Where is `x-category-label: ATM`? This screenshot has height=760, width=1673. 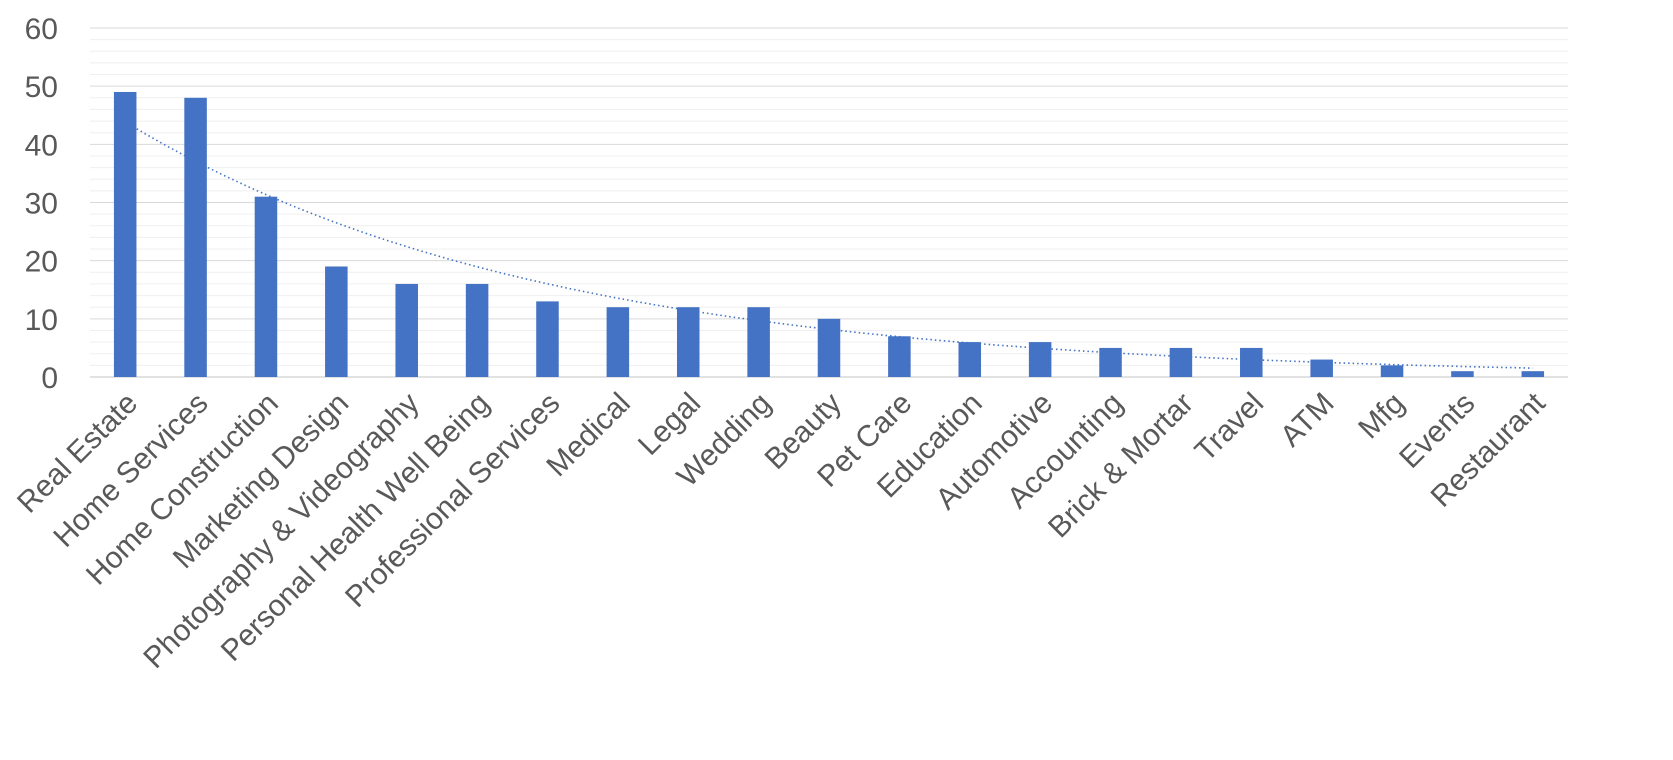
x-category-label: ATM is located at coordinates (1307, 420).